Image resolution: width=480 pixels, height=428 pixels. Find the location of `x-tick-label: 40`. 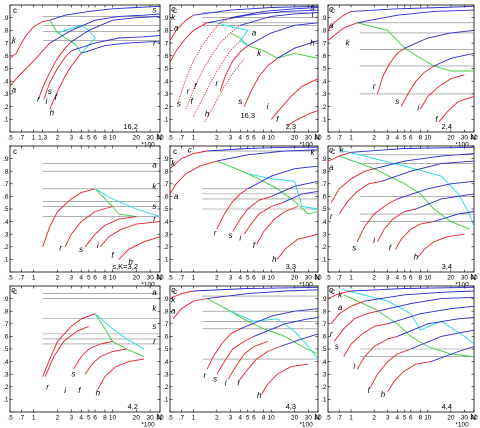

x-tick-label: 40 is located at coordinates (318, 418).